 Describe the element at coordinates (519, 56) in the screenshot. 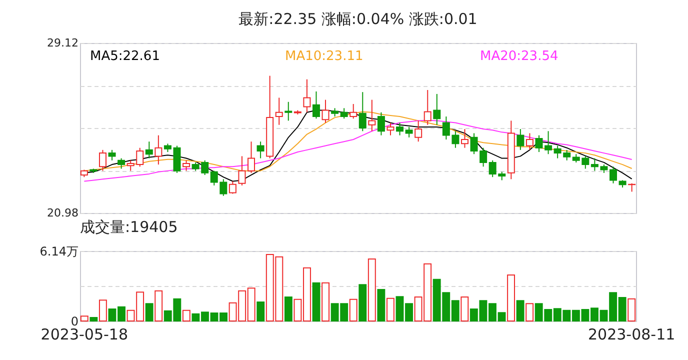

I see `text: MA20:23.54` at that location.